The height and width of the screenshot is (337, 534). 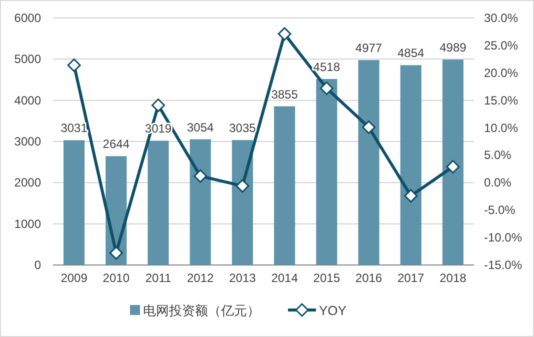 What do you see at coordinates (333, 310) in the screenshot?
I see `legend-label: YOY` at bounding box center [333, 310].